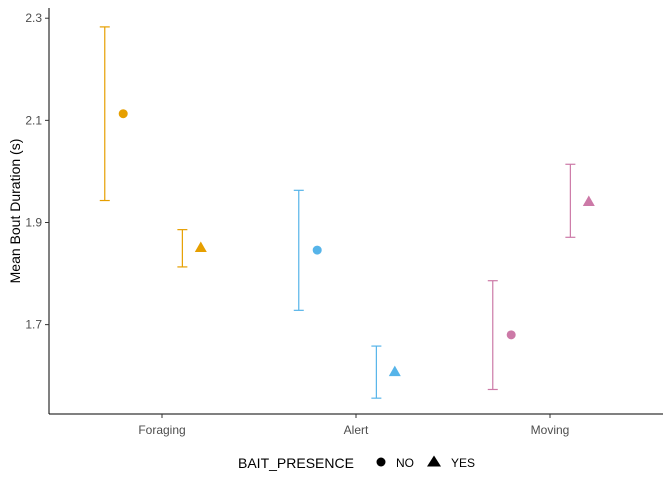 The height and width of the screenshot is (480, 672). What do you see at coordinates (550, 430) in the screenshot?
I see `x-tick-label: Moving` at bounding box center [550, 430].